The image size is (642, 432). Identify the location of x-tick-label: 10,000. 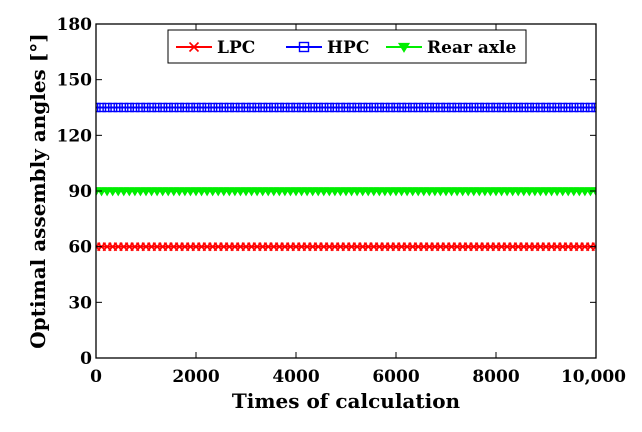
(593, 377).